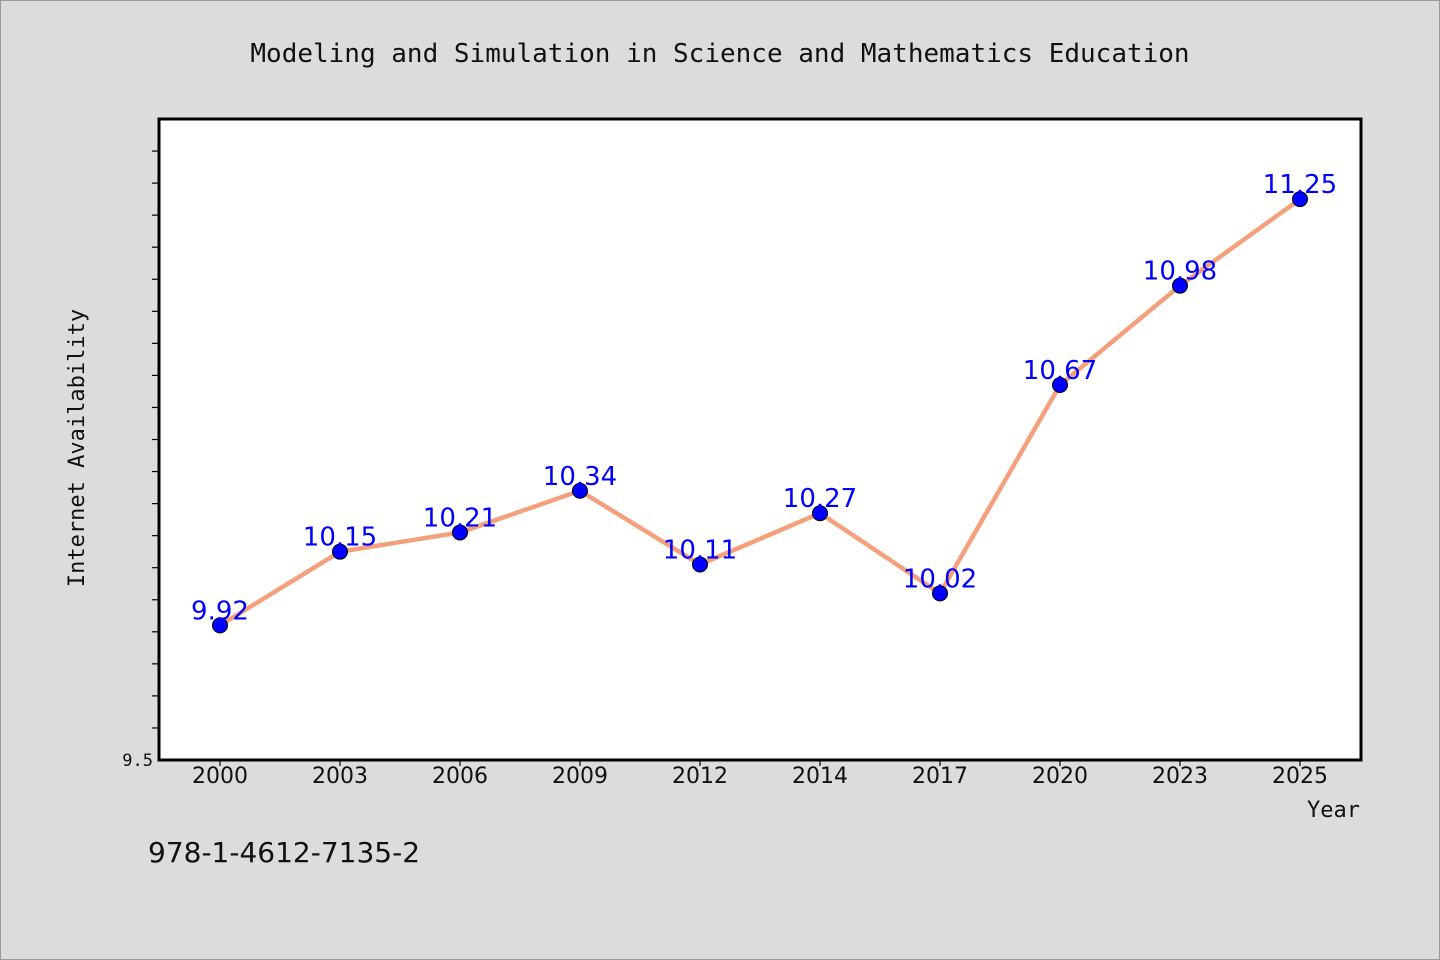 The image size is (1440, 960). I want to click on y-axis-label: Internet Availability, so click(77, 448).